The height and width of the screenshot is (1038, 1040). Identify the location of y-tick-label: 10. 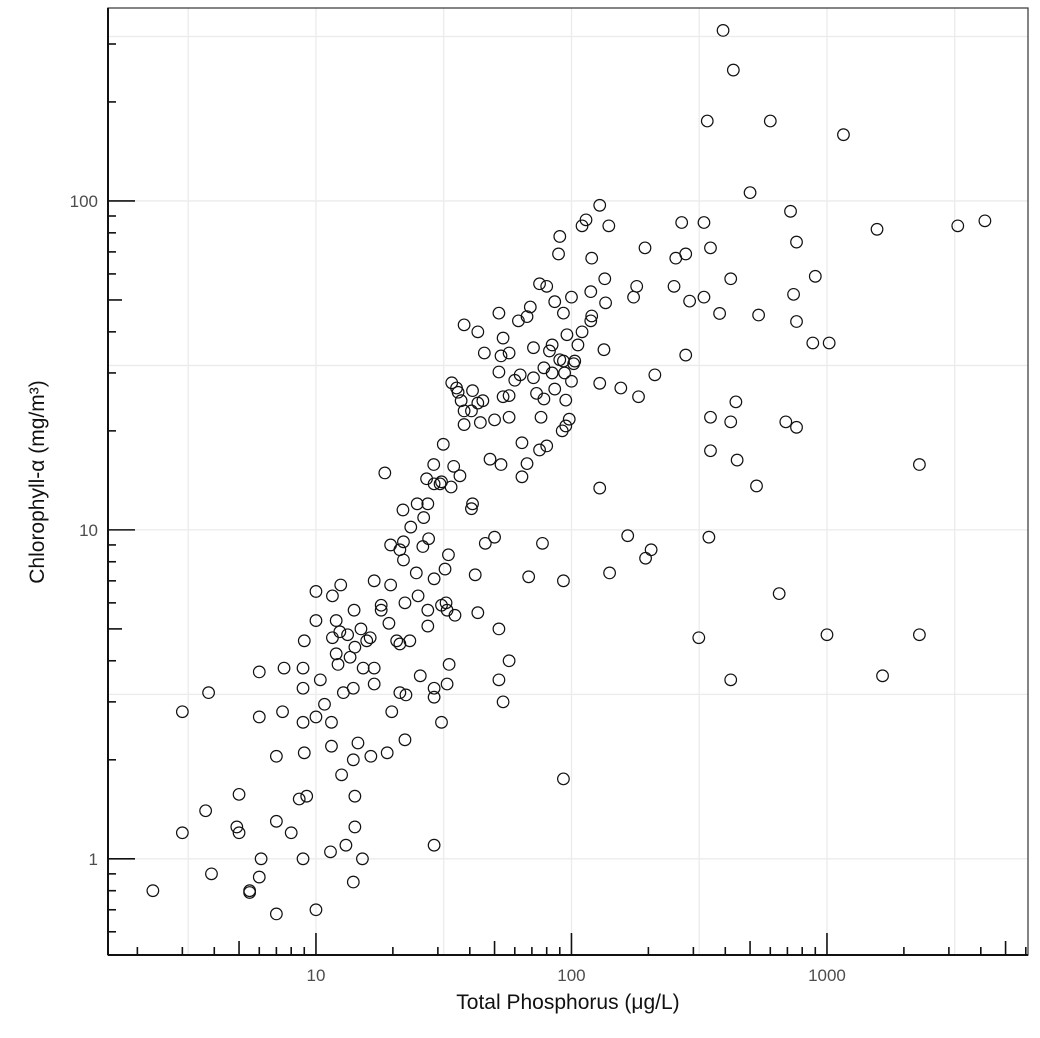
(88, 530).